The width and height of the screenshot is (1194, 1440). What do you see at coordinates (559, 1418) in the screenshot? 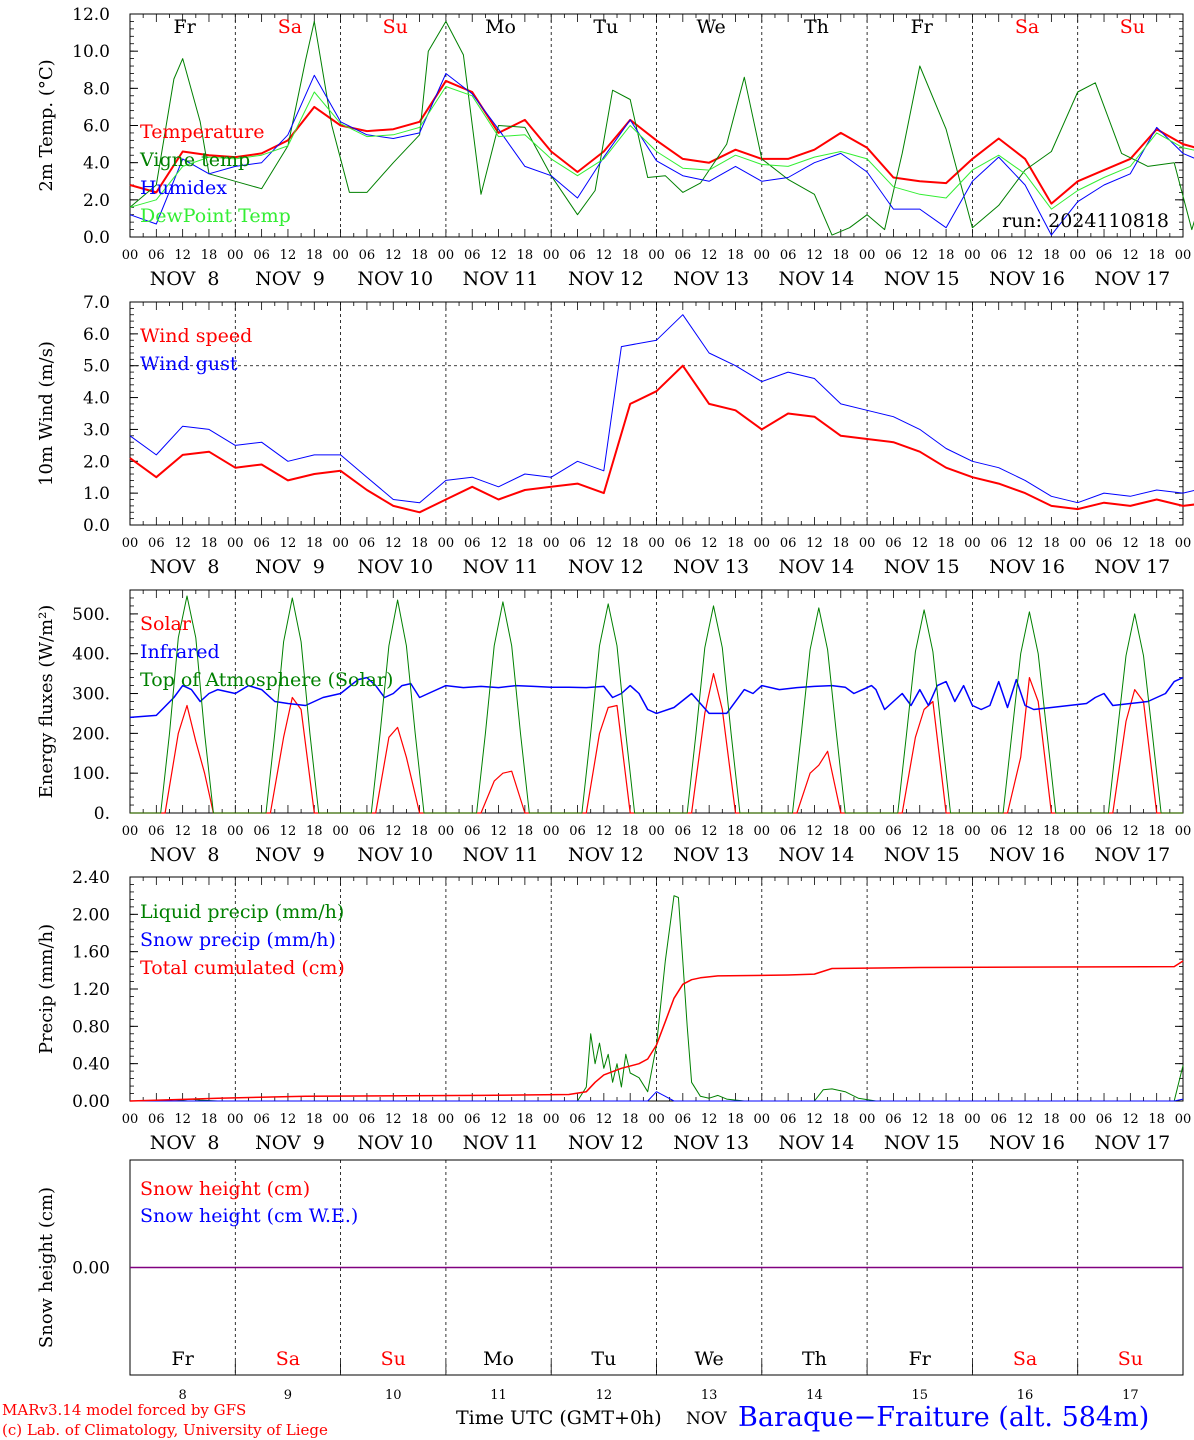
I see `x-axis-title: Time UTC (GMT+0h)` at bounding box center [559, 1418].